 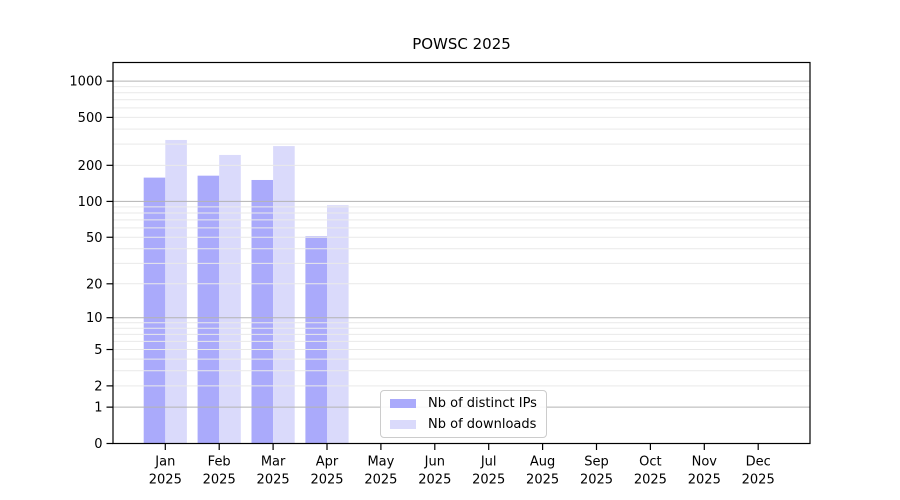 I want to click on x-tick-year-nov: 2025, so click(x=704, y=480).